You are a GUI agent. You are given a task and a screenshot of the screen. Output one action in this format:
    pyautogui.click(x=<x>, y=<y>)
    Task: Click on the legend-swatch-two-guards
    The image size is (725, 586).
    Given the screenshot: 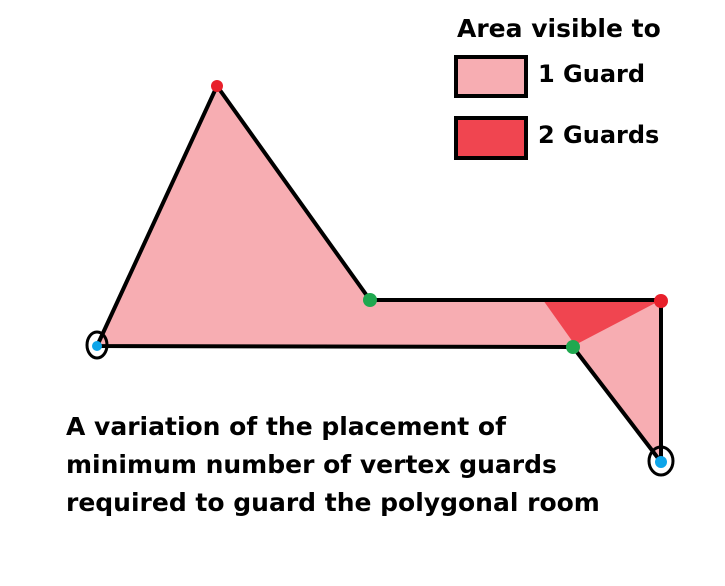 What is the action you would take?
    pyautogui.click(x=491, y=138)
    